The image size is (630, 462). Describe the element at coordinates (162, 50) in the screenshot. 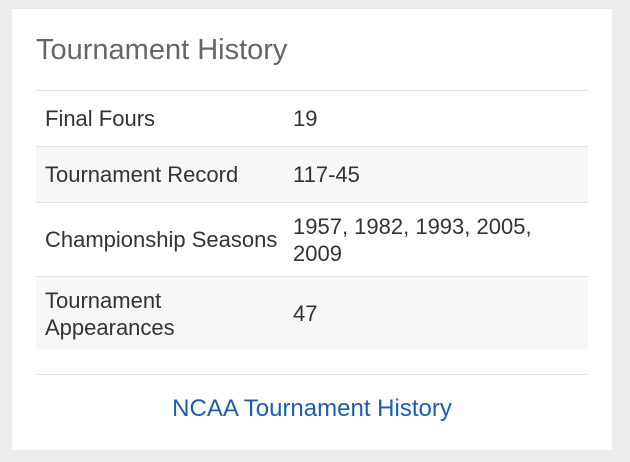

I see `card-title: Tournament History` at that location.